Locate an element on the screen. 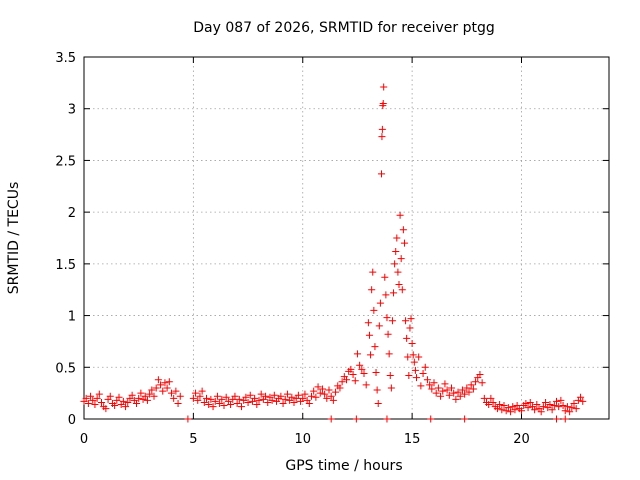 This screenshot has width=640, height=480. x-tick-label: 5 is located at coordinates (193, 439).